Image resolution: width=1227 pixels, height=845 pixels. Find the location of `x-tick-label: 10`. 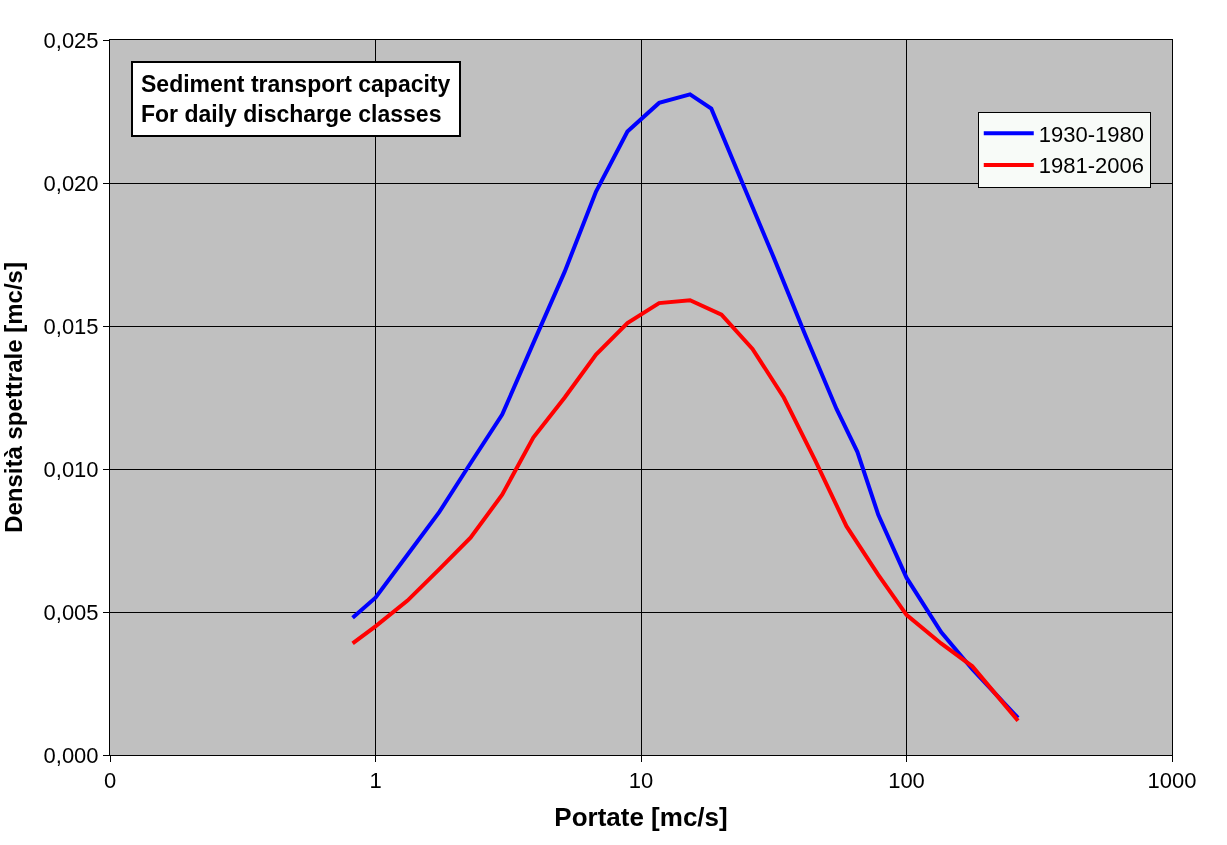

x-tick-label: 10 is located at coordinates (641, 781).